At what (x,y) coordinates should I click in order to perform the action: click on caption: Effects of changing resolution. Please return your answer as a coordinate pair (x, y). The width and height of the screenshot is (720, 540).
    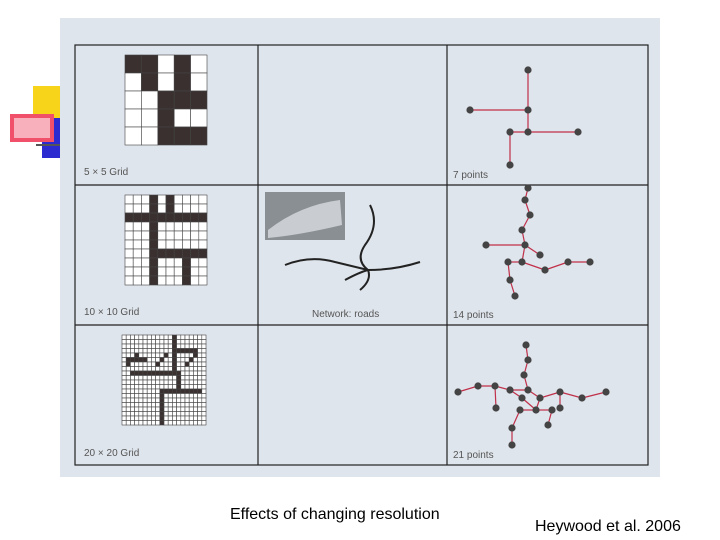
    Looking at the image, I should click on (335, 514).